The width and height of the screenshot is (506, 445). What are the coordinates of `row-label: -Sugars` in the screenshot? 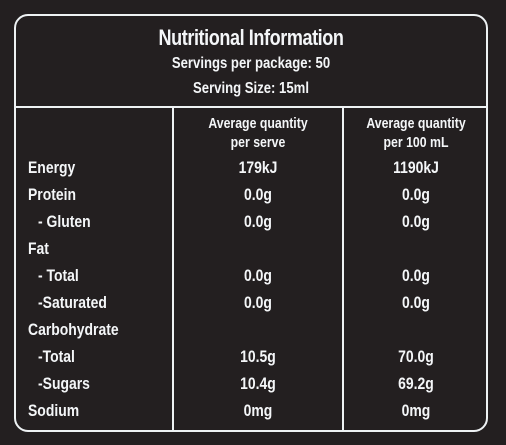 It's located at (64, 383).